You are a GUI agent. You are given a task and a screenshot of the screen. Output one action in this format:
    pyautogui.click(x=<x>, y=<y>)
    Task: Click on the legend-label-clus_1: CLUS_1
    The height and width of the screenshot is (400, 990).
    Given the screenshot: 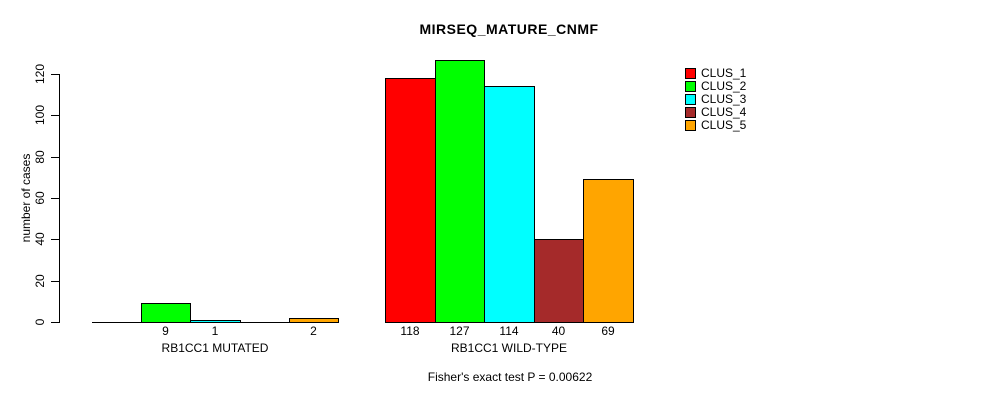 What is the action you would take?
    pyautogui.click(x=724, y=73)
    